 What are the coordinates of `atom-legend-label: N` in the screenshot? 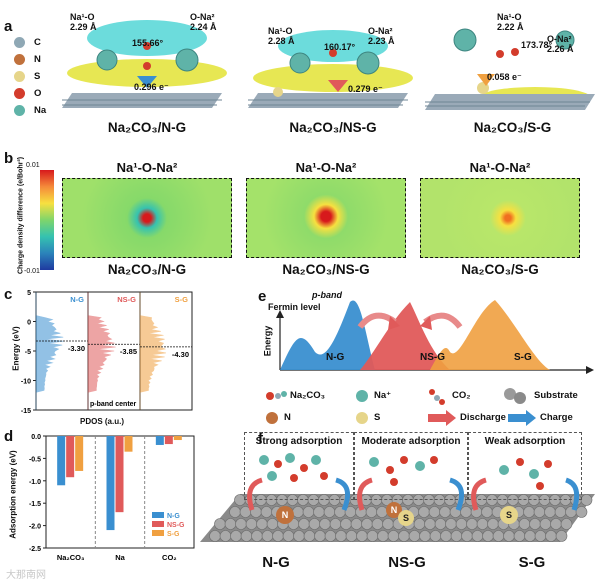 It's located at (37, 59).